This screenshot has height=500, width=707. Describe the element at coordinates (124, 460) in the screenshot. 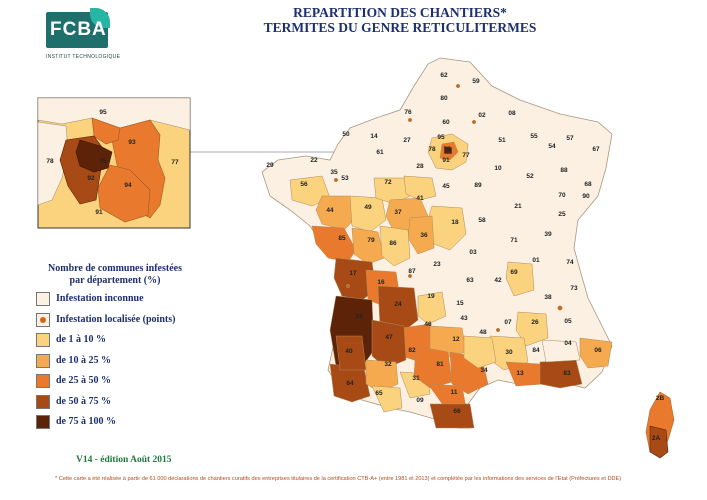

I see `edition-version: V14 - édition Août 2015` at that location.